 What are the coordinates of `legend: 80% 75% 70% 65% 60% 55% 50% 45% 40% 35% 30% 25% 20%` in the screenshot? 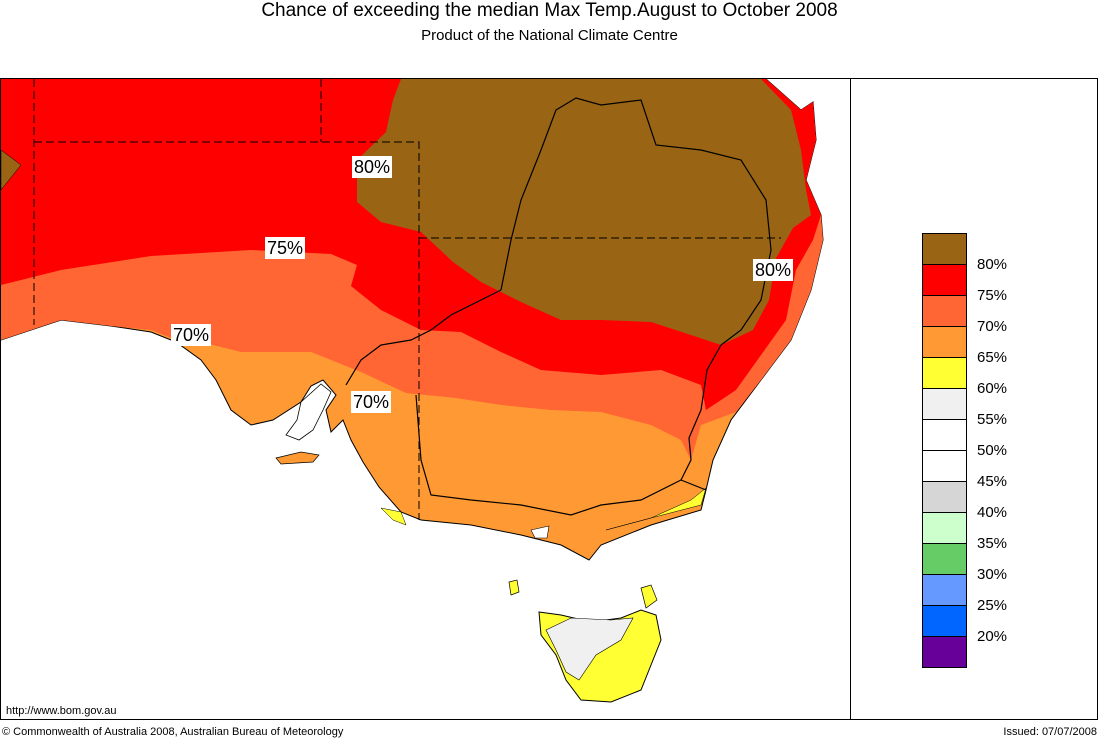 It's located at (964, 450).